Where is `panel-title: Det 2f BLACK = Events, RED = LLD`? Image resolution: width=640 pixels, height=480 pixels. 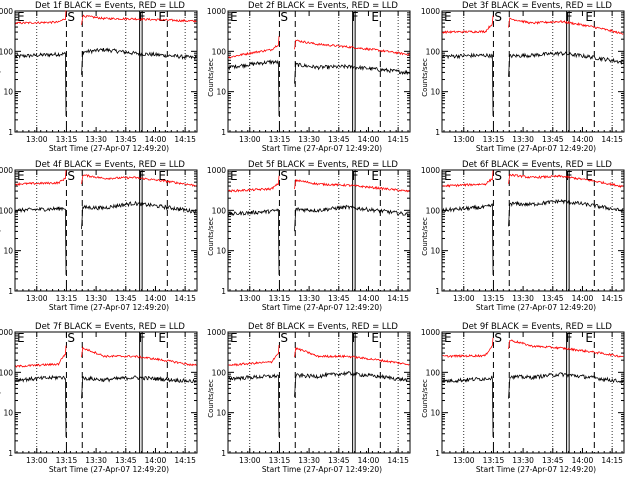 panel-title: Det 2f BLACK = Events, RED = LLD is located at coordinates (323, 6).